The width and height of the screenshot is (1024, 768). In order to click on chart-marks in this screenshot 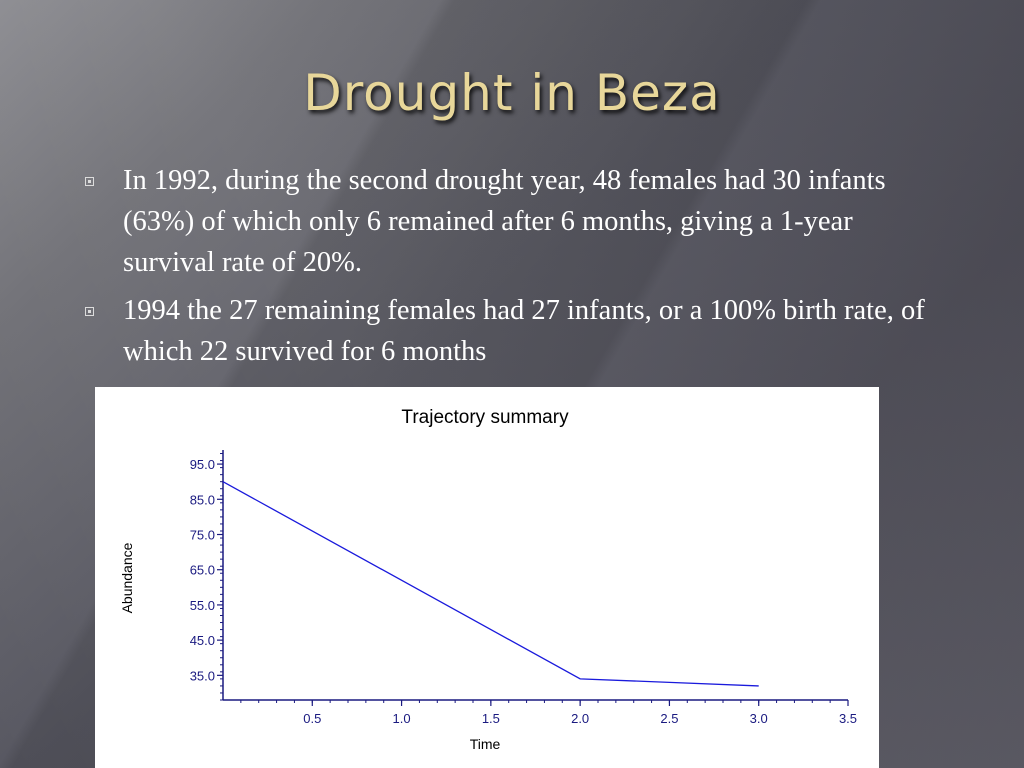, I will do `click(490, 584)`.